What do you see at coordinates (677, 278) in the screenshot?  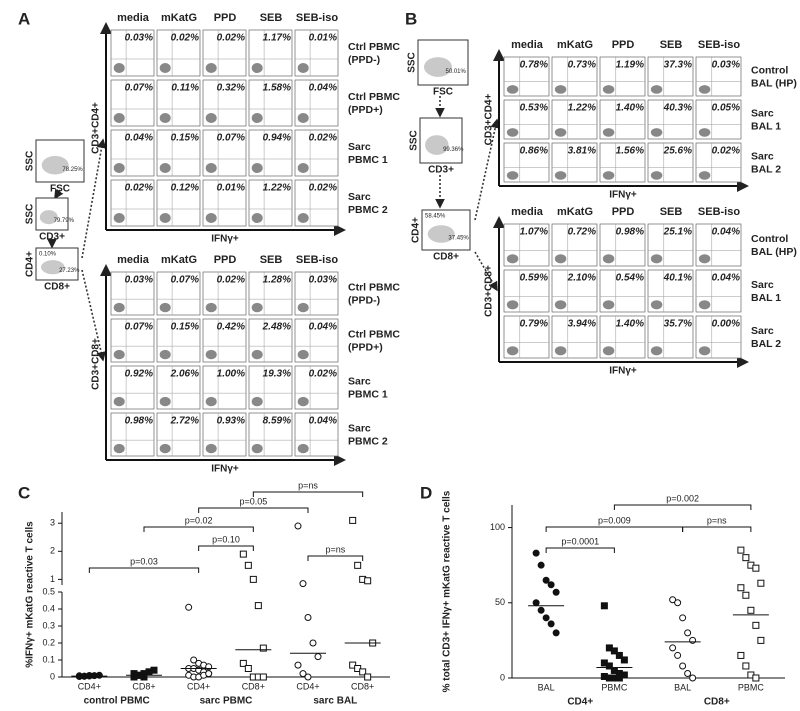 I see `frequency-value: 40.1%` at bounding box center [677, 278].